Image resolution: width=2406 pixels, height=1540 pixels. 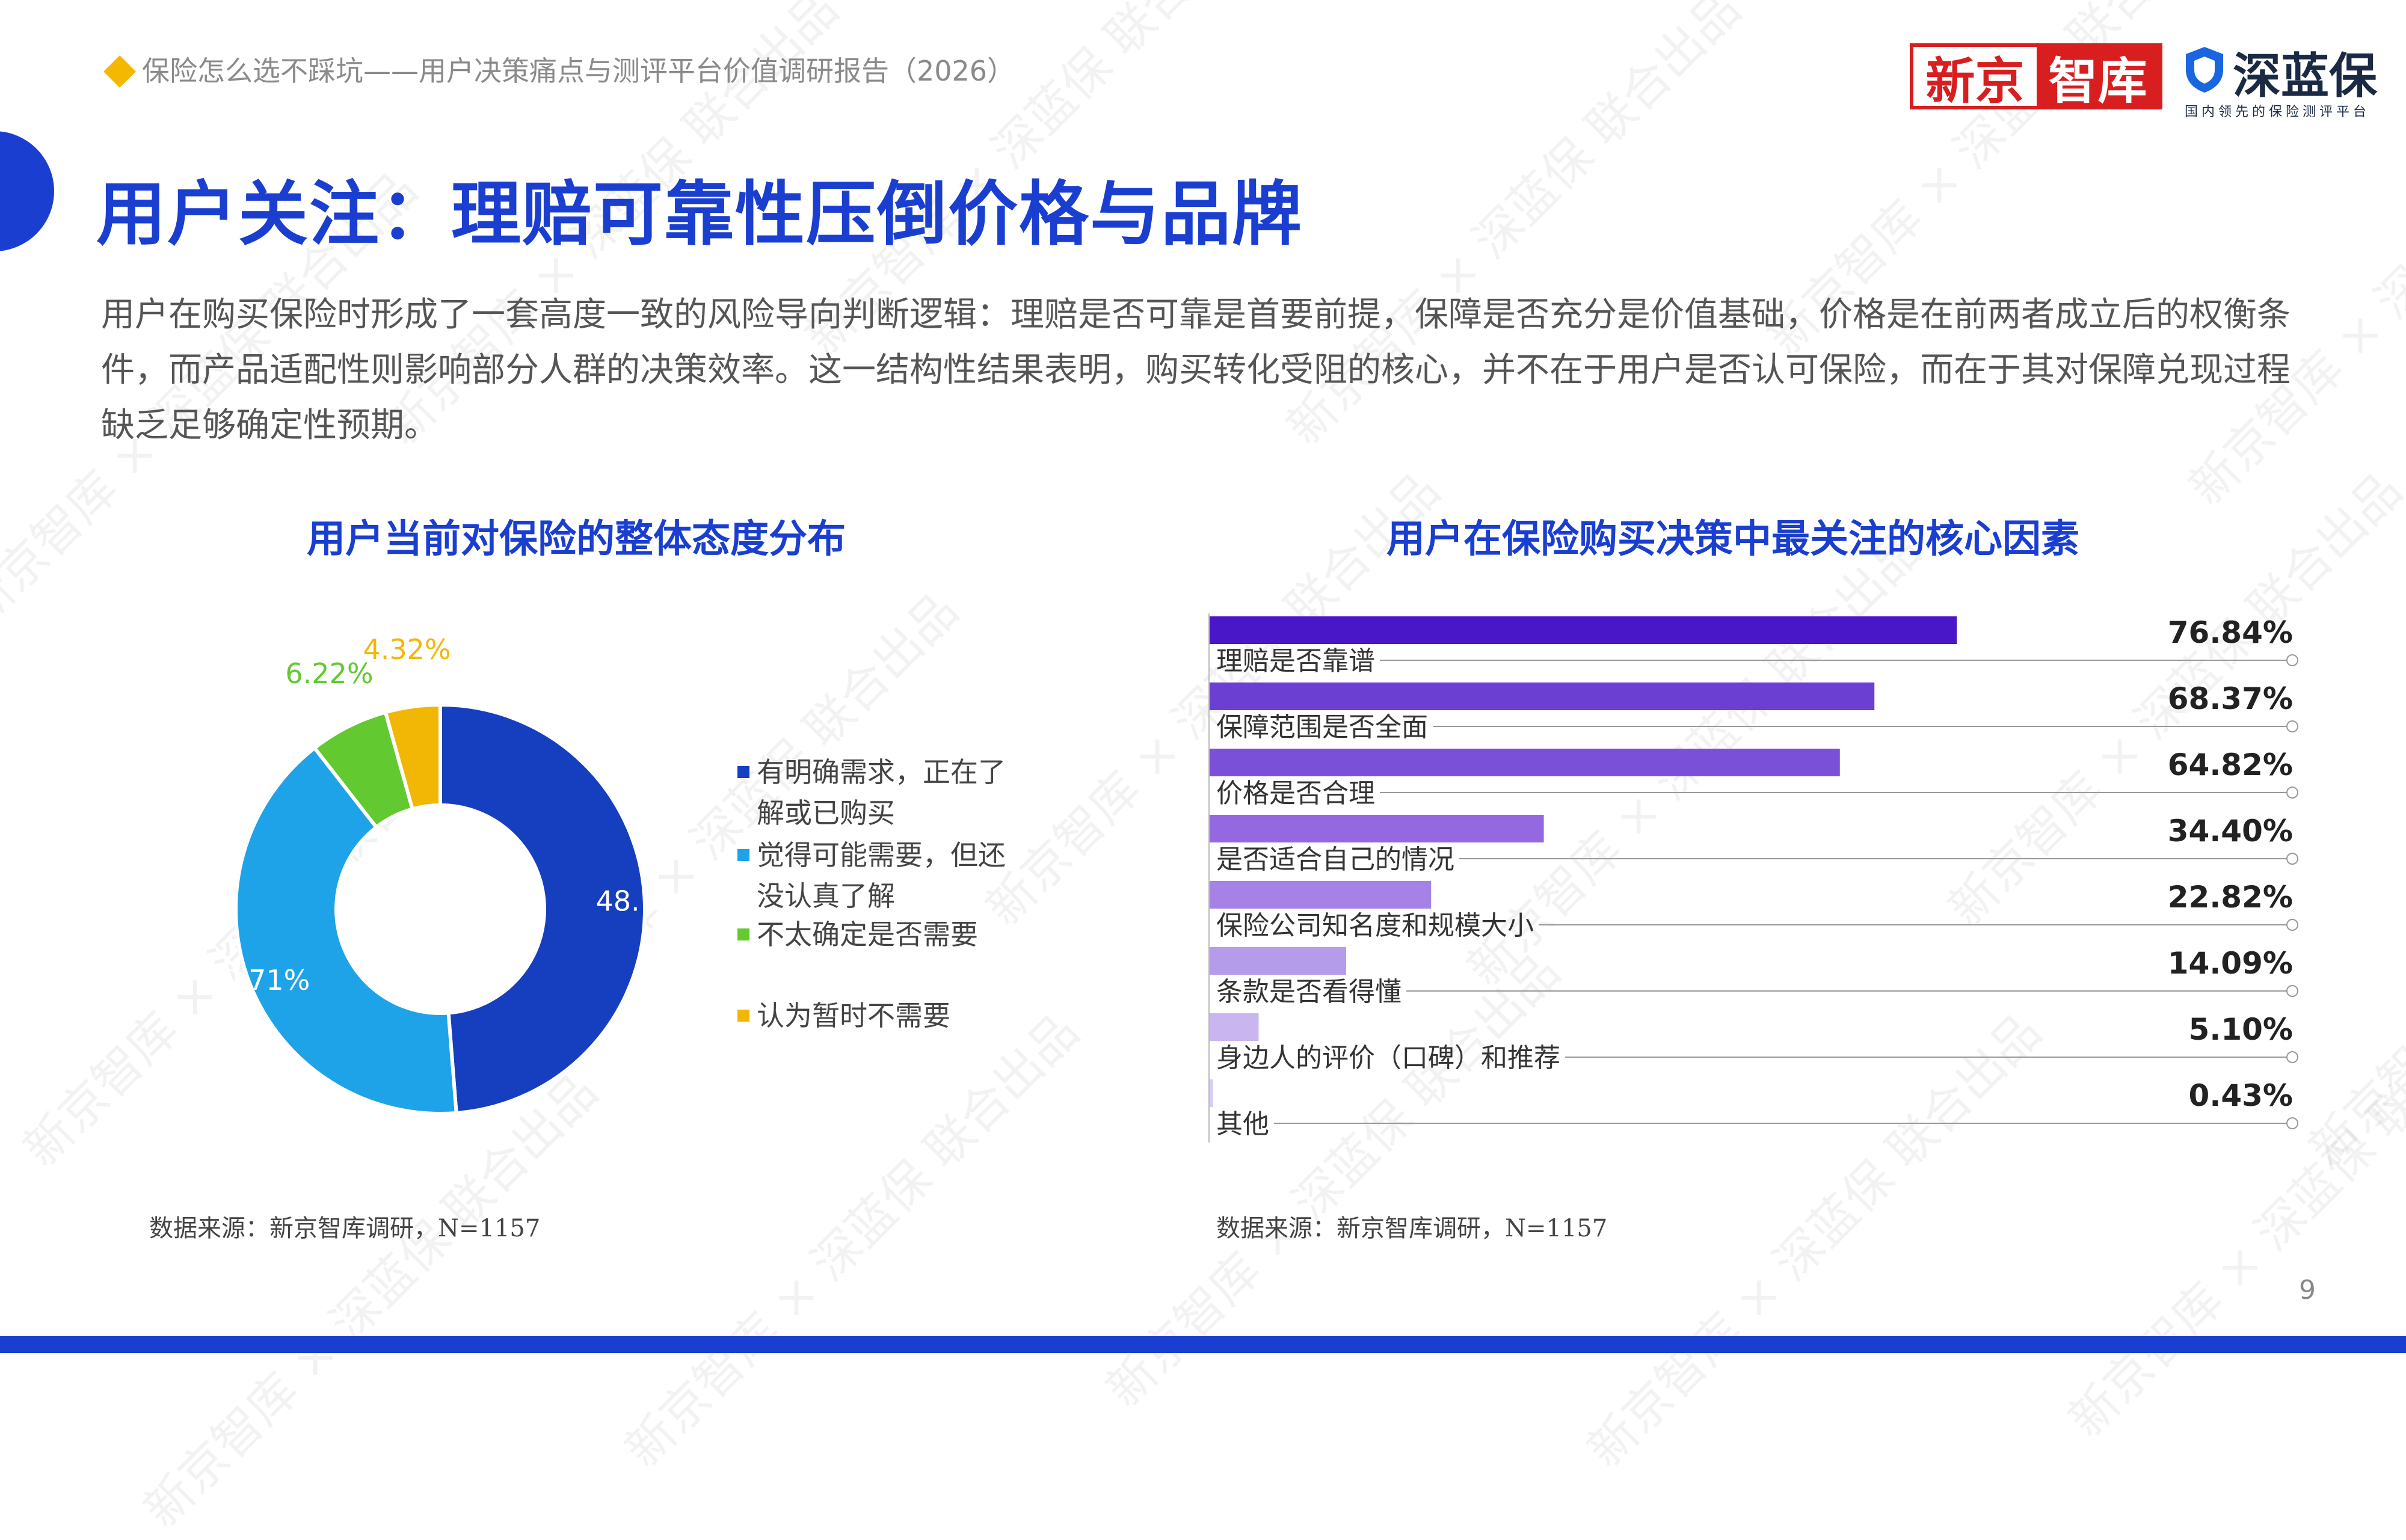 What do you see at coordinates (2230, 632) in the screenshot?
I see `bar-value-label: 76.84%` at bounding box center [2230, 632].